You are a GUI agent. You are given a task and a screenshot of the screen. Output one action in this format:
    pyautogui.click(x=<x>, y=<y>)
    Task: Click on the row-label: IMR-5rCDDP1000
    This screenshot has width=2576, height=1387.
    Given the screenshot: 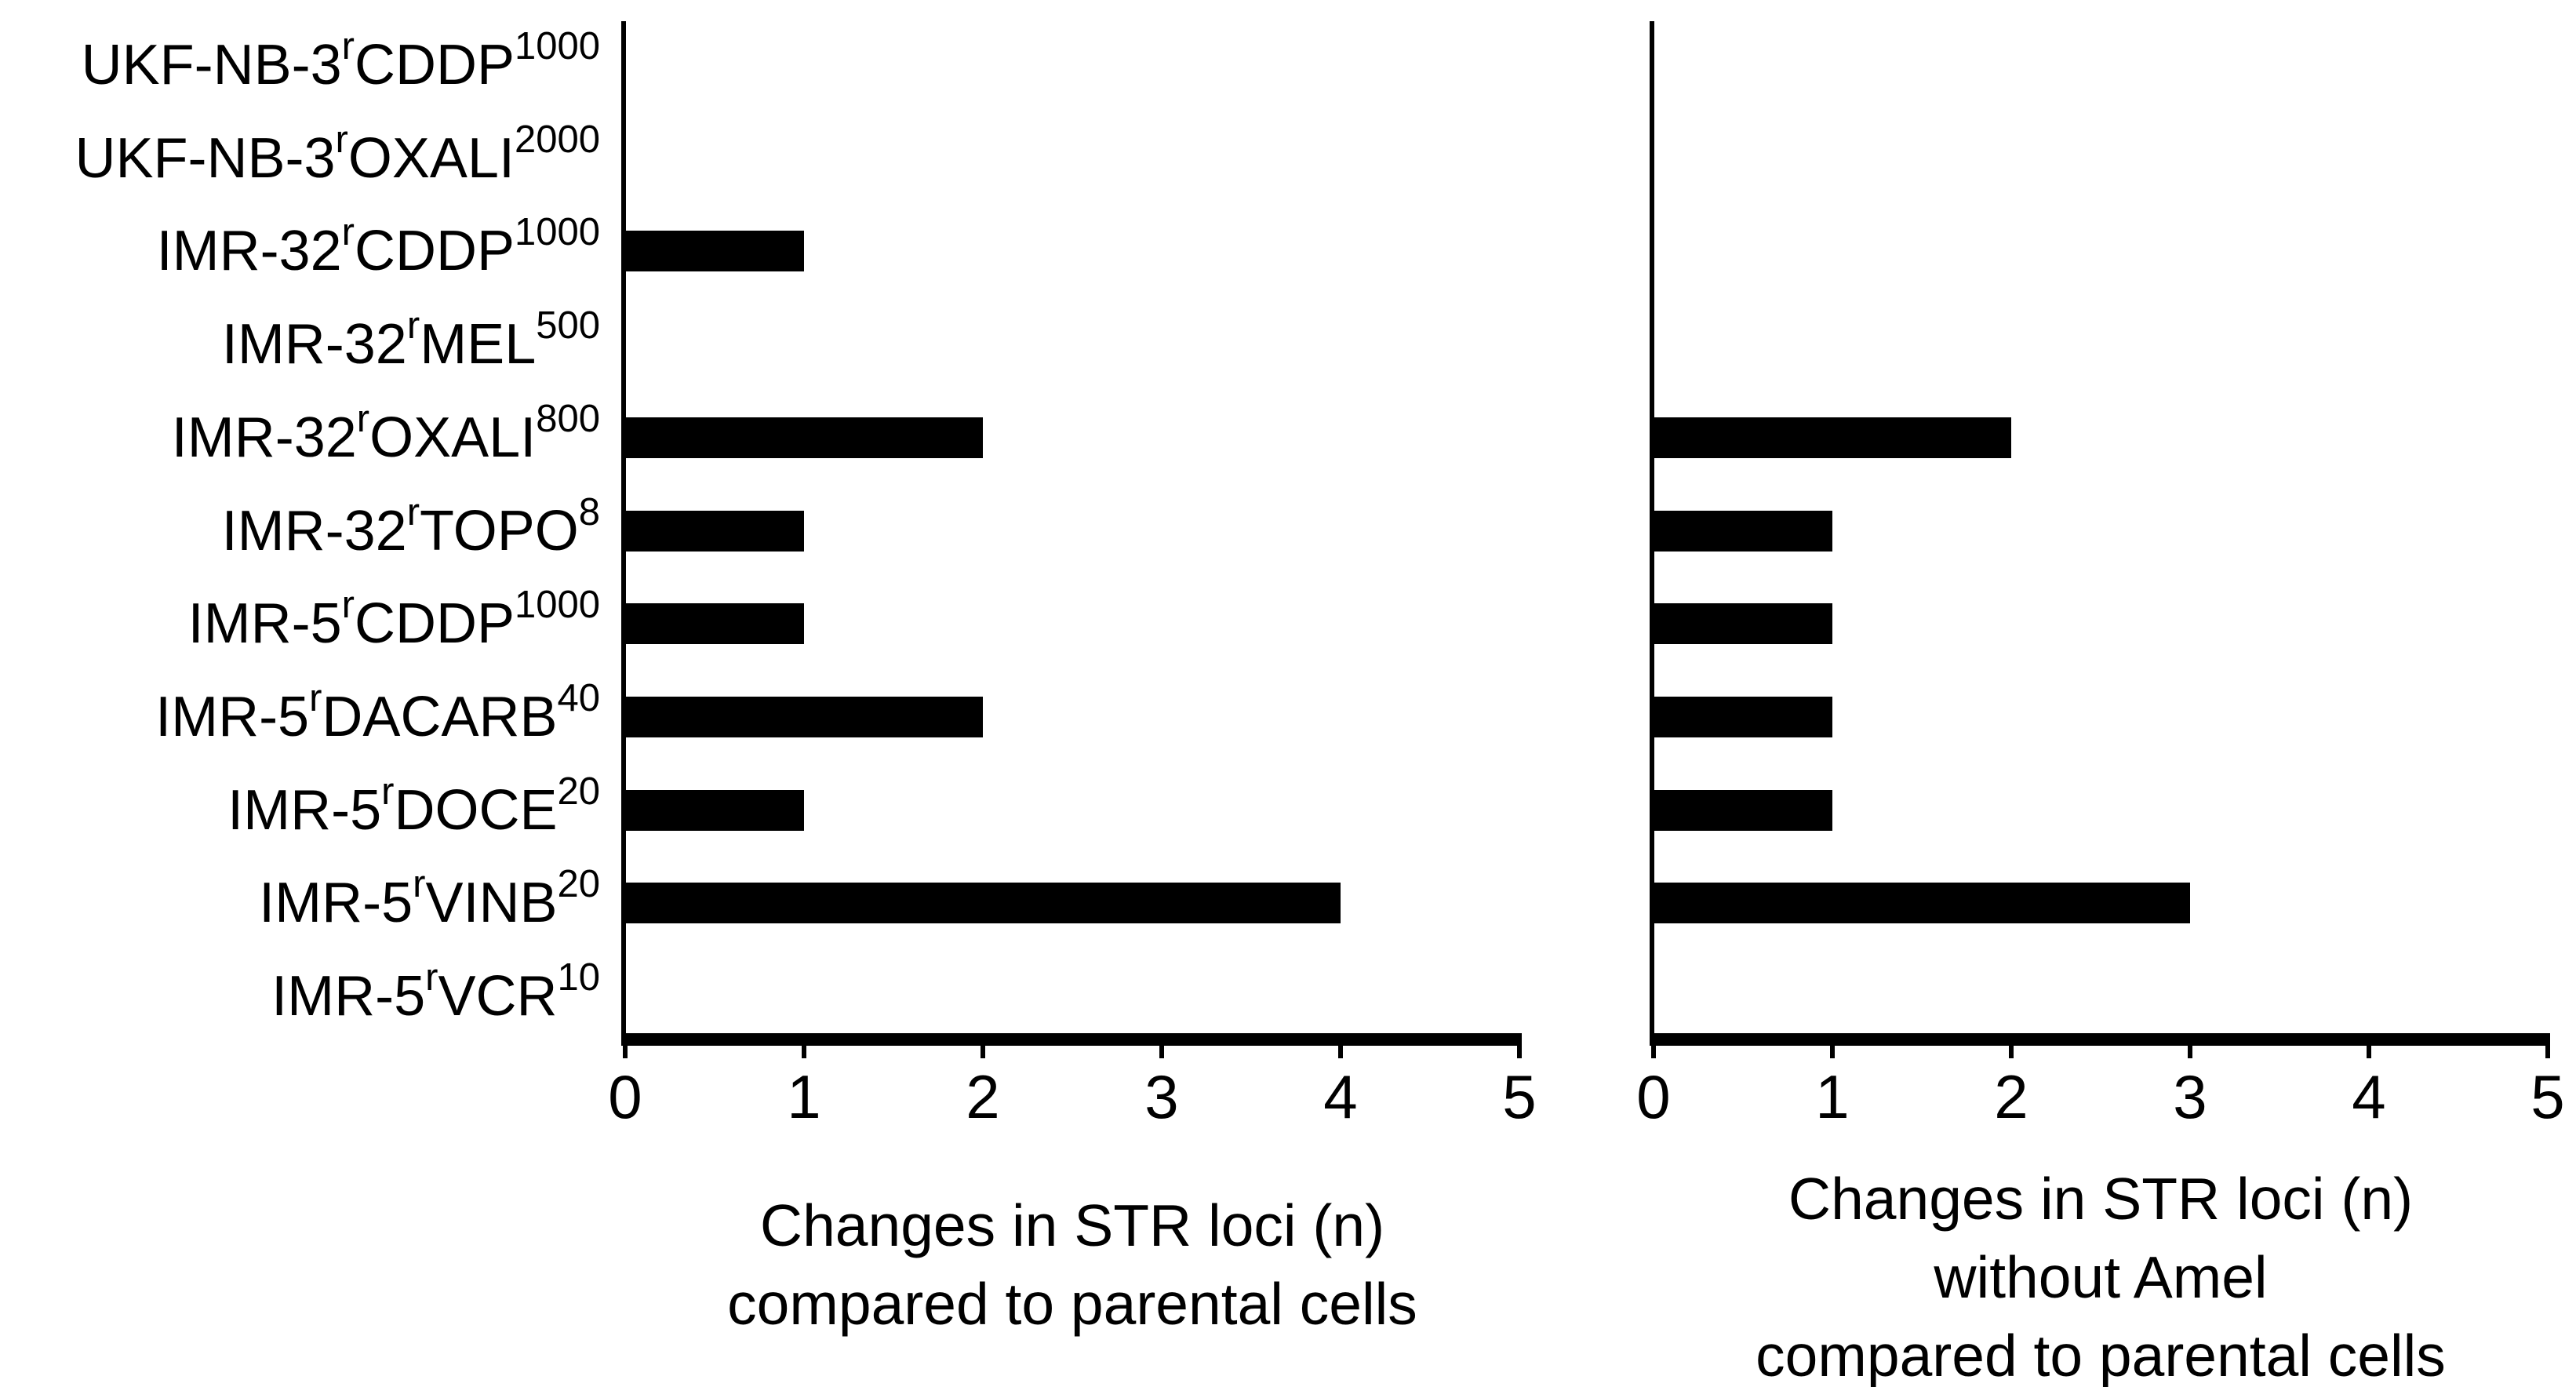 What is the action you would take?
    pyautogui.click(x=393, y=620)
    